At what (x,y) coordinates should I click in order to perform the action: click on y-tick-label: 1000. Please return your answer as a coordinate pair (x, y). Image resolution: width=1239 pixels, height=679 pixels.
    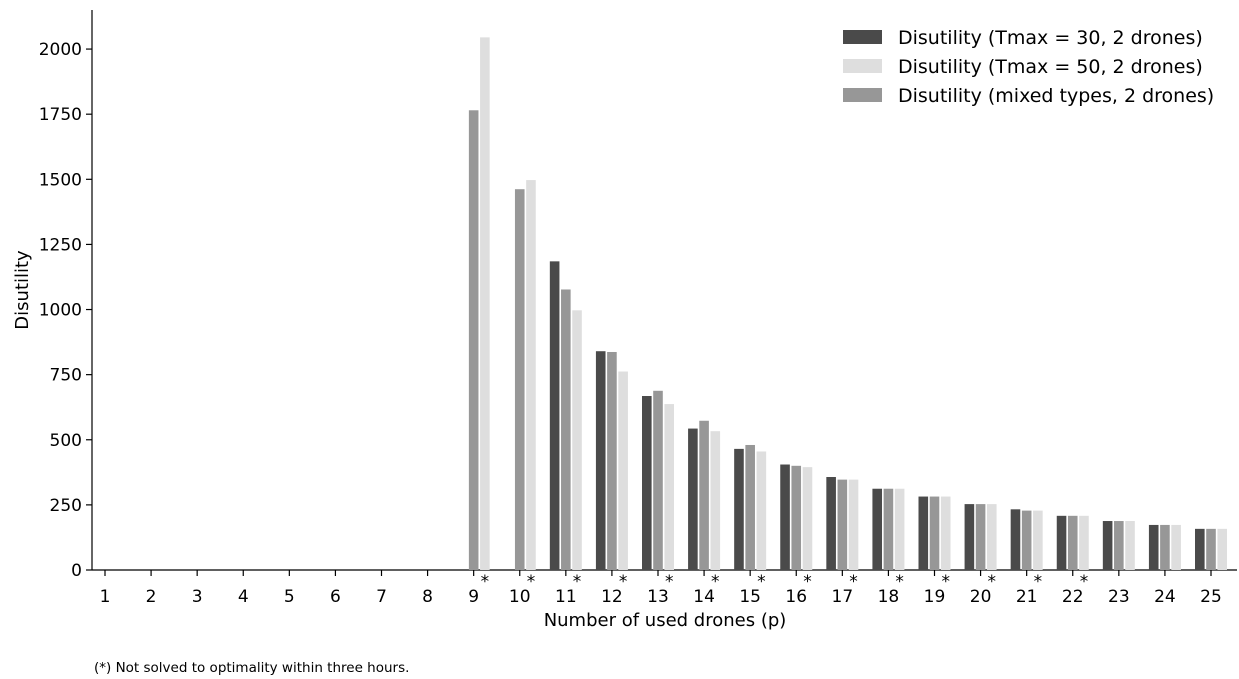
    Looking at the image, I should click on (60, 311).